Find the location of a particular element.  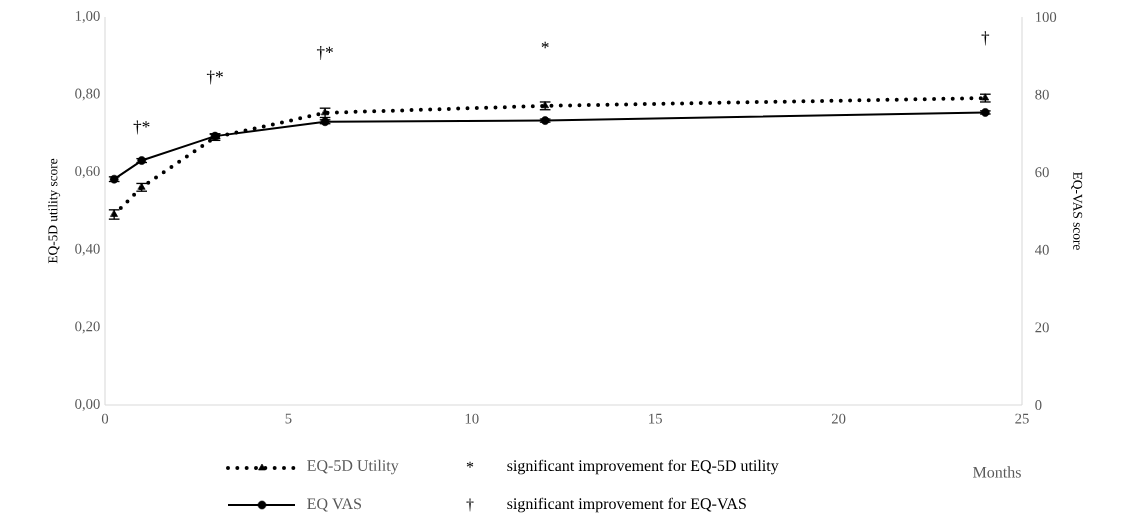

legend-label: EQ VAS is located at coordinates (334, 505).